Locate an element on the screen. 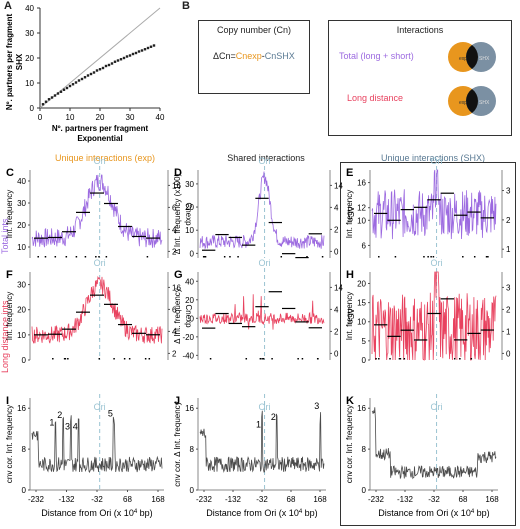 This screenshot has height=529, width=520. panel-j-trace is located at coordinates (262, 441).